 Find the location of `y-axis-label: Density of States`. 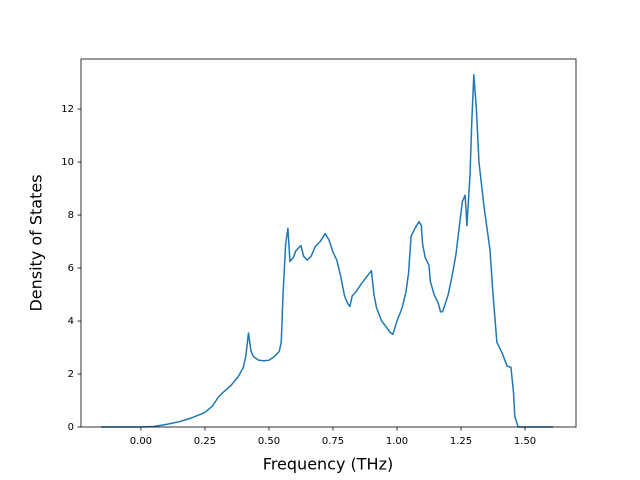

y-axis-label: Density of States is located at coordinates (36, 242).